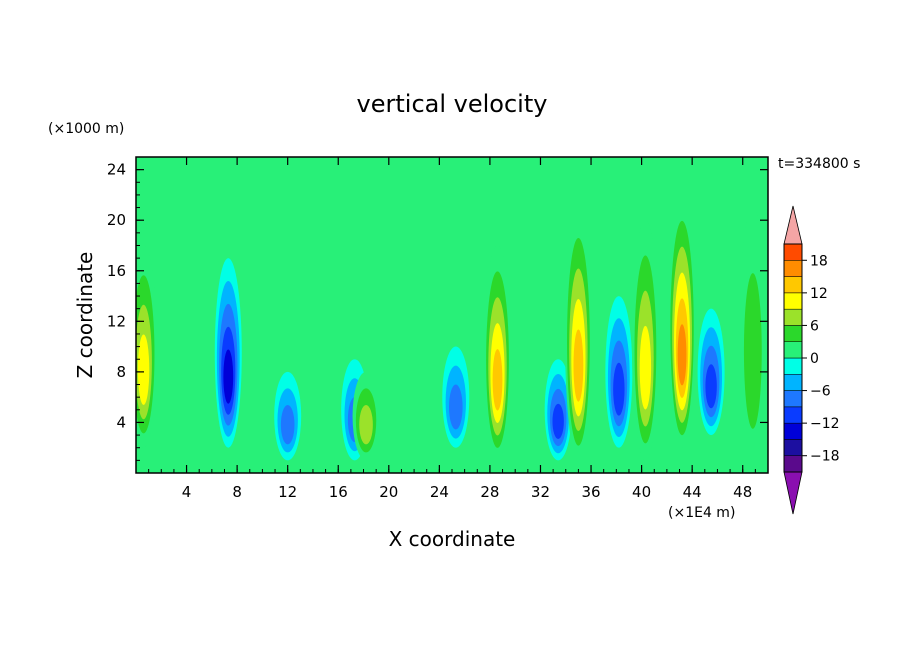 Image resolution: width=904 pixels, height=654 pixels. Describe the element at coordinates (742, 492) in the screenshot. I see `x-tick-label: 48` at that location.